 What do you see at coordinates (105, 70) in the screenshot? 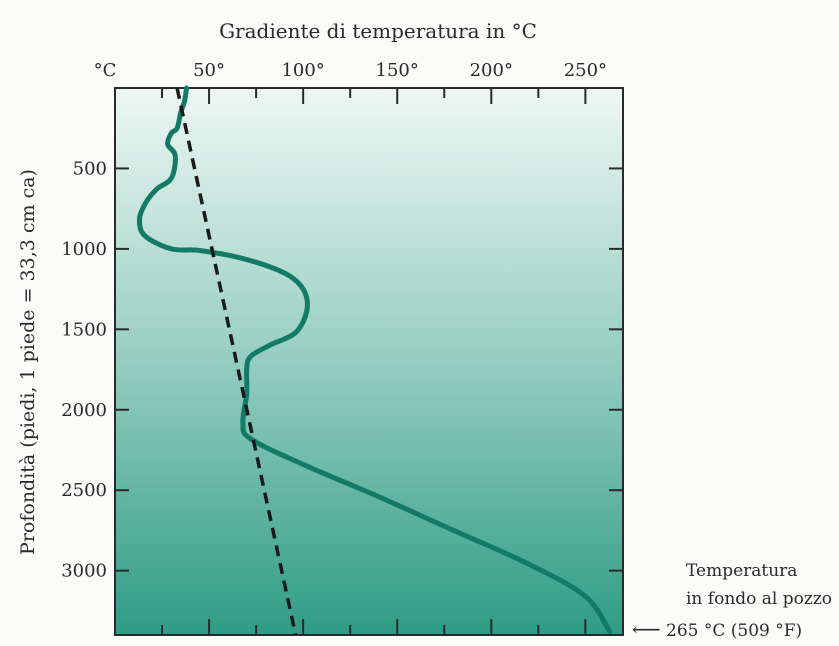
I see `x-tick-label: °C` at bounding box center [105, 70].